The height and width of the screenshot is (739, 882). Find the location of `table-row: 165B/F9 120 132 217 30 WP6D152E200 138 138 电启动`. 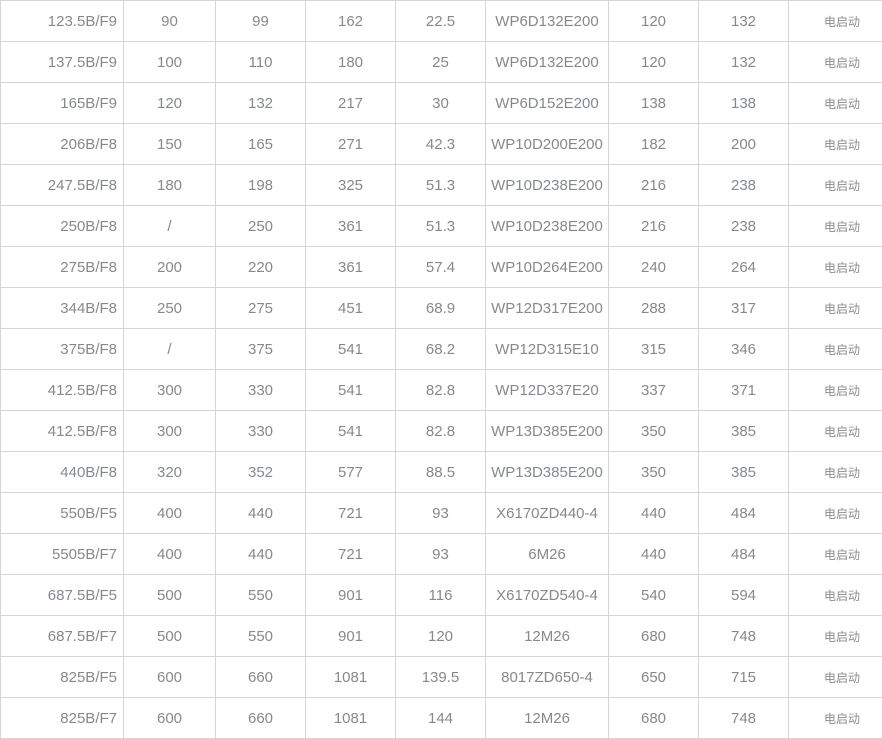

table-row: 165B/F9 120 132 217 30 WP6D152E200 138 138 电启动 is located at coordinates (441, 103).